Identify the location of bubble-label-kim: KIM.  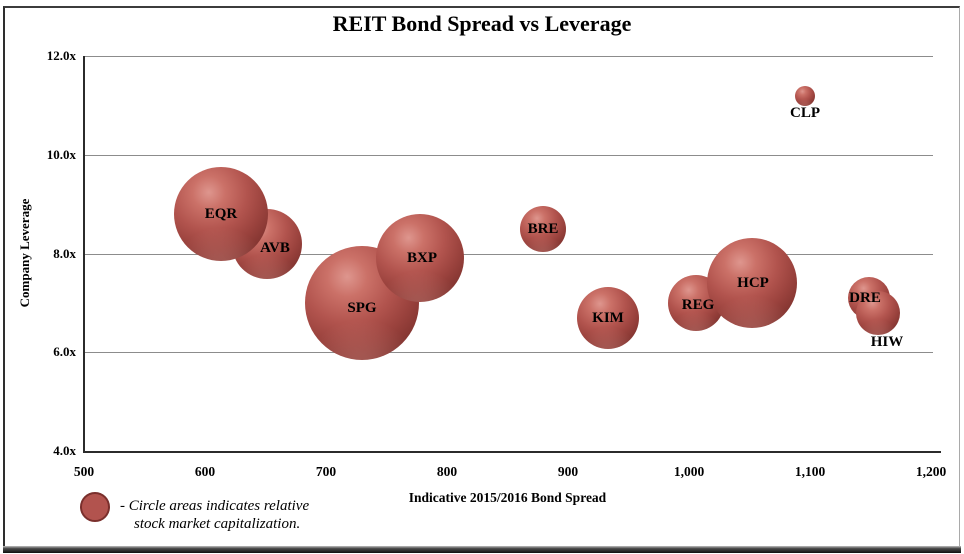
(608, 318).